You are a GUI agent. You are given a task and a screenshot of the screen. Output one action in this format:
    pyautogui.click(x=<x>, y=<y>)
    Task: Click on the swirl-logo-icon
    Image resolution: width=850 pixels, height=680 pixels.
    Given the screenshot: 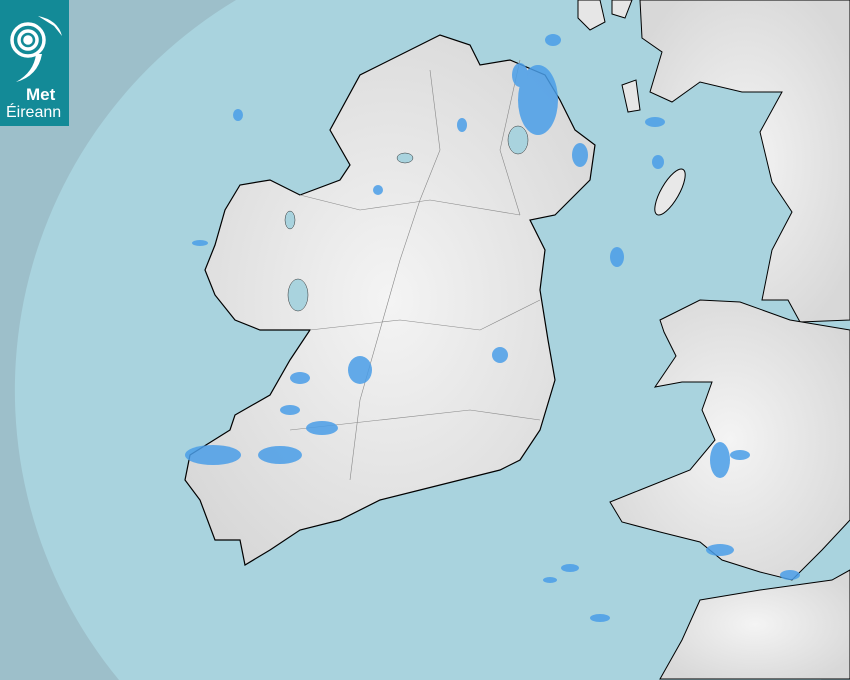 What is the action you would take?
    pyautogui.click(x=36, y=49)
    